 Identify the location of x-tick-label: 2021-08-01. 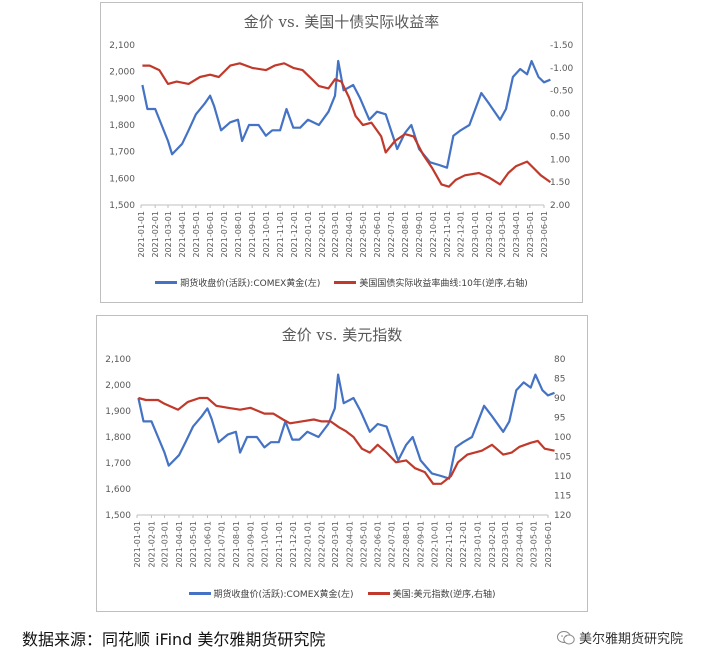
(238, 234).